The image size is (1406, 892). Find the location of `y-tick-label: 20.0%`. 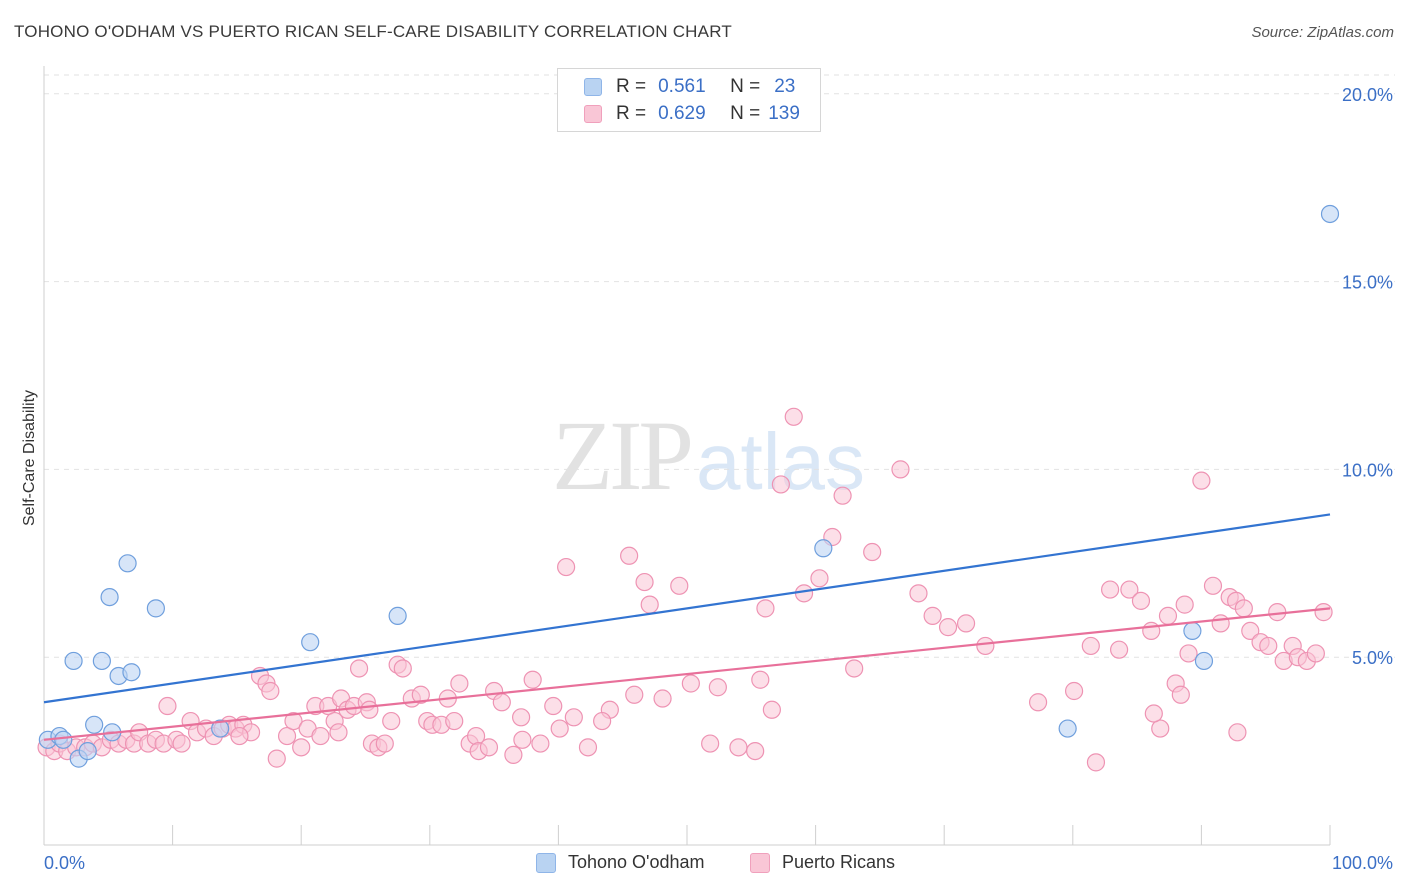

y-tick-label: 20.0% is located at coordinates (1367, 95).